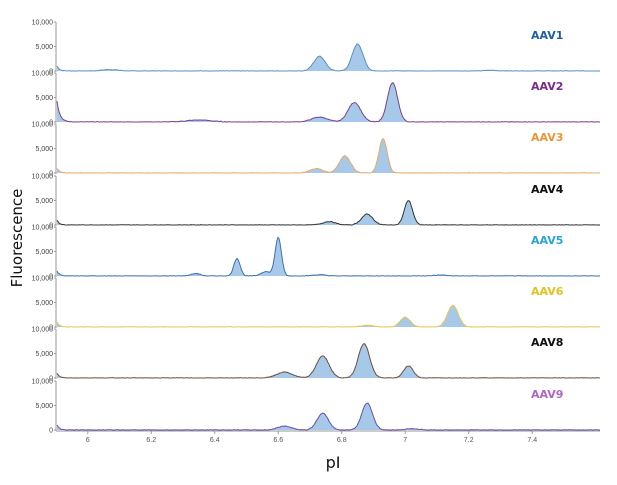 The image size is (617, 485). What do you see at coordinates (405, 440) in the screenshot?
I see `x-tick-label: 7` at bounding box center [405, 440].